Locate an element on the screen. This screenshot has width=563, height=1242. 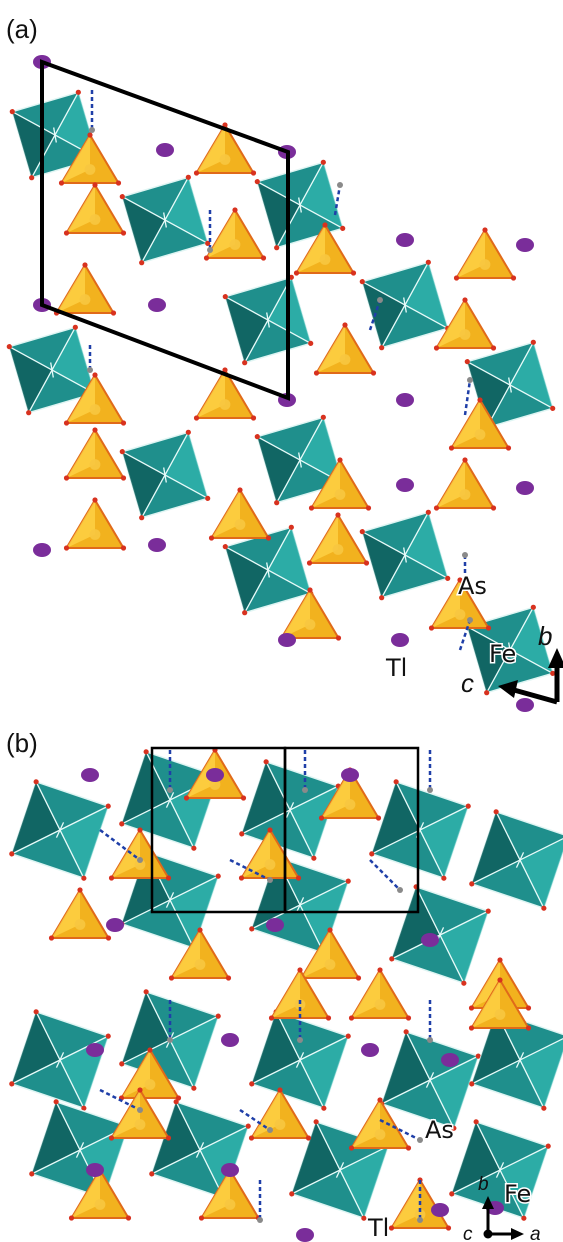
axis-b-label-a: b is located at coordinates (545, 636).